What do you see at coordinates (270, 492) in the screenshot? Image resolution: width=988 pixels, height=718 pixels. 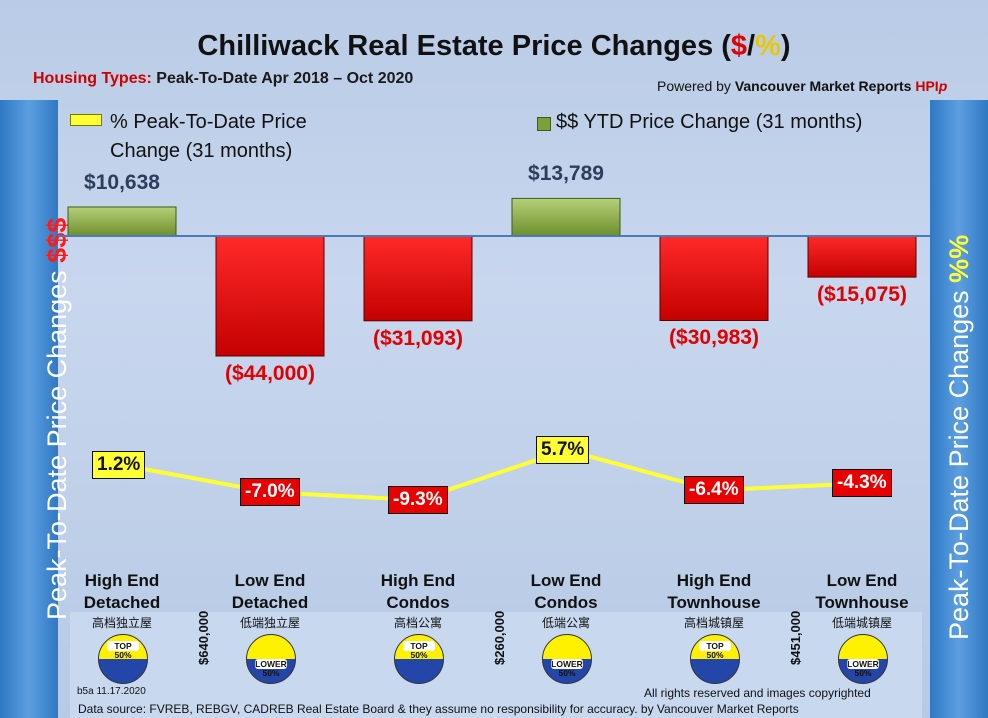 I see `pct-label-1: -7.0%` at bounding box center [270, 492].